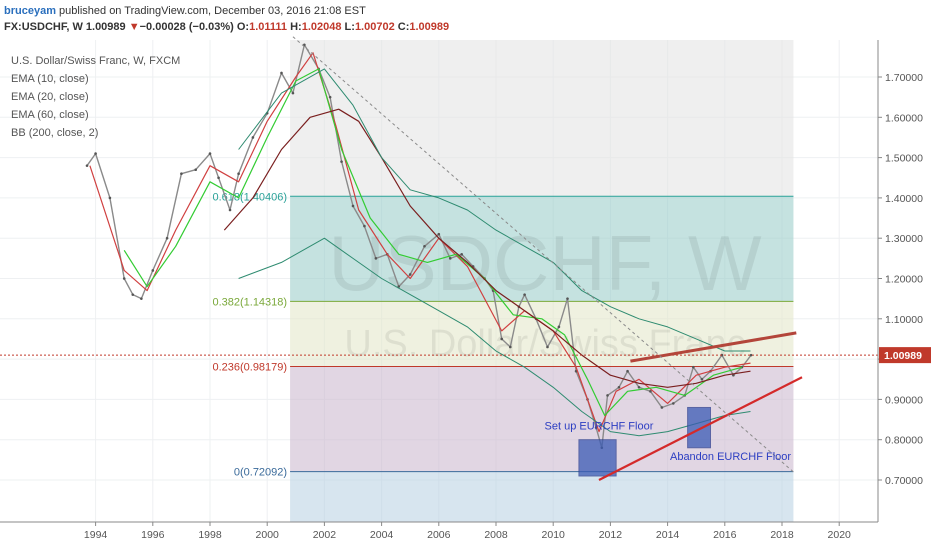  I want to click on y-axis-background, so click(905, 275).